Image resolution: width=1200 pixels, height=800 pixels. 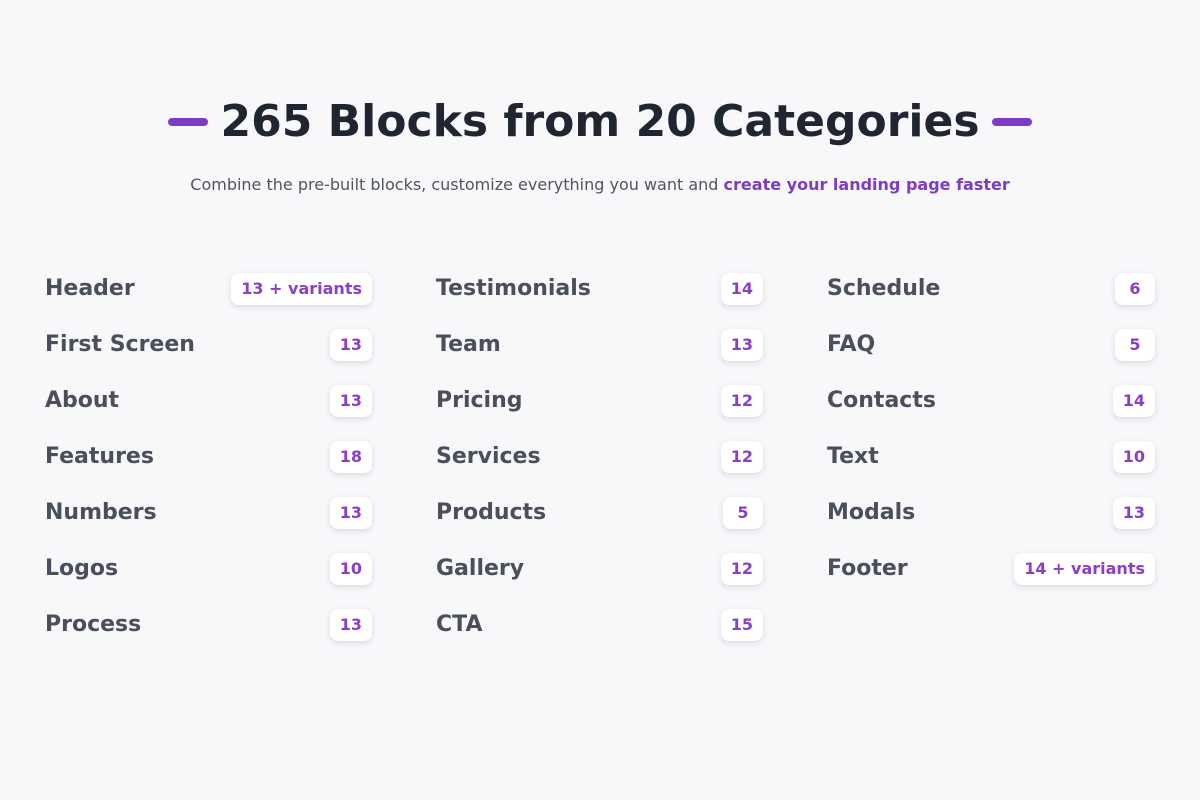 I want to click on category-row: Footer 14 + variants, so click(x=991, y=569).